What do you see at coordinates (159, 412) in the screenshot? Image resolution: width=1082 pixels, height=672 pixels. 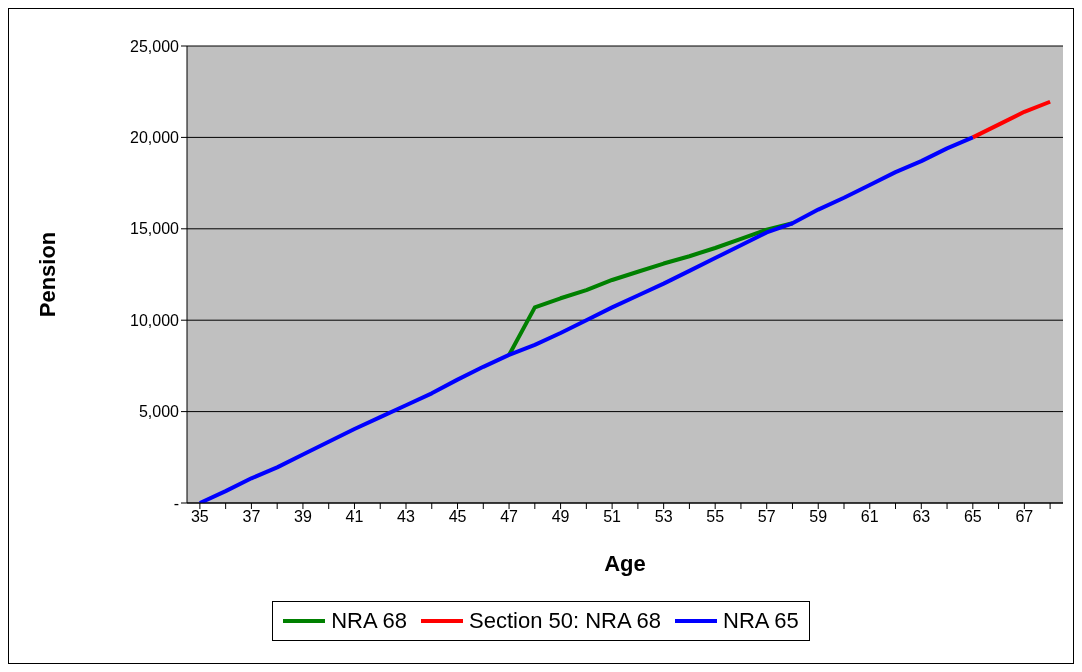 I see `y-tick-label: 5,000` at bounding box center [159, 412].